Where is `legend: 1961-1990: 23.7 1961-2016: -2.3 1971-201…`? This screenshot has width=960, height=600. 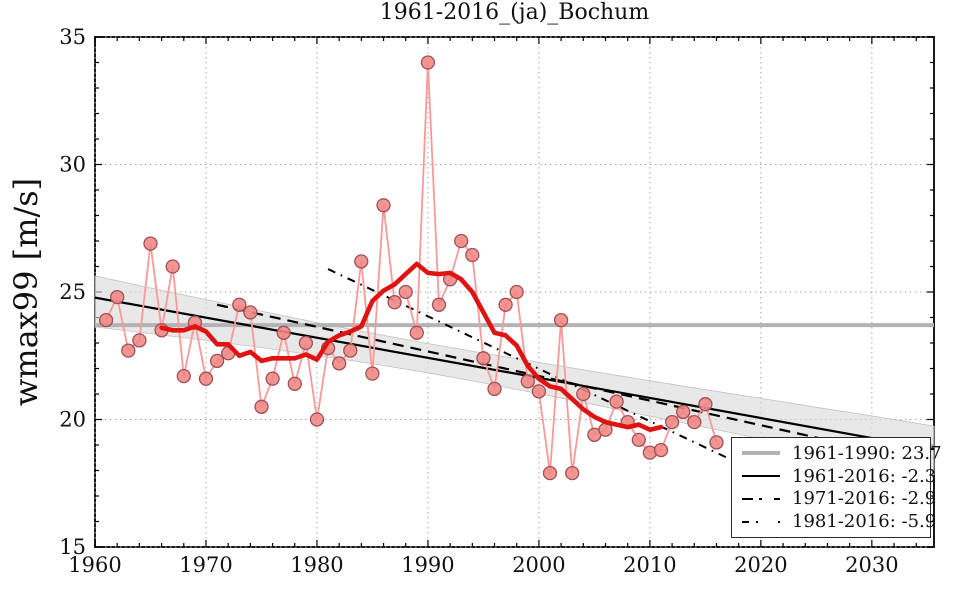
legend: 1961-1990: 23.7 1961-2016: -2.3 1971-201… is located at coordinates (836, 487).